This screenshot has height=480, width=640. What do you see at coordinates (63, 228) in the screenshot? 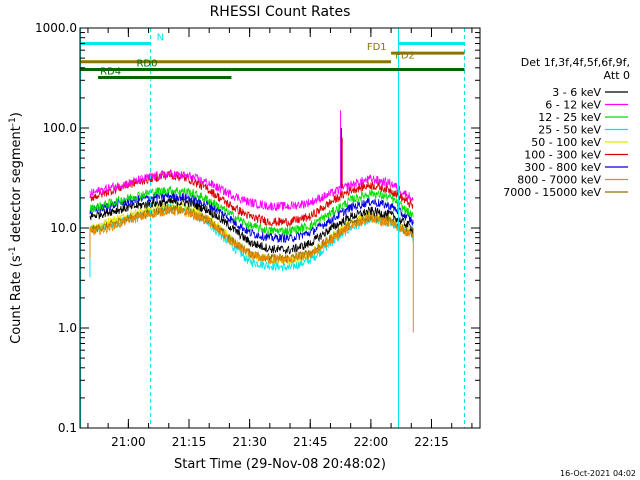
I see `y-tick-label-2: 10.0` at bounding box center [63, 228].